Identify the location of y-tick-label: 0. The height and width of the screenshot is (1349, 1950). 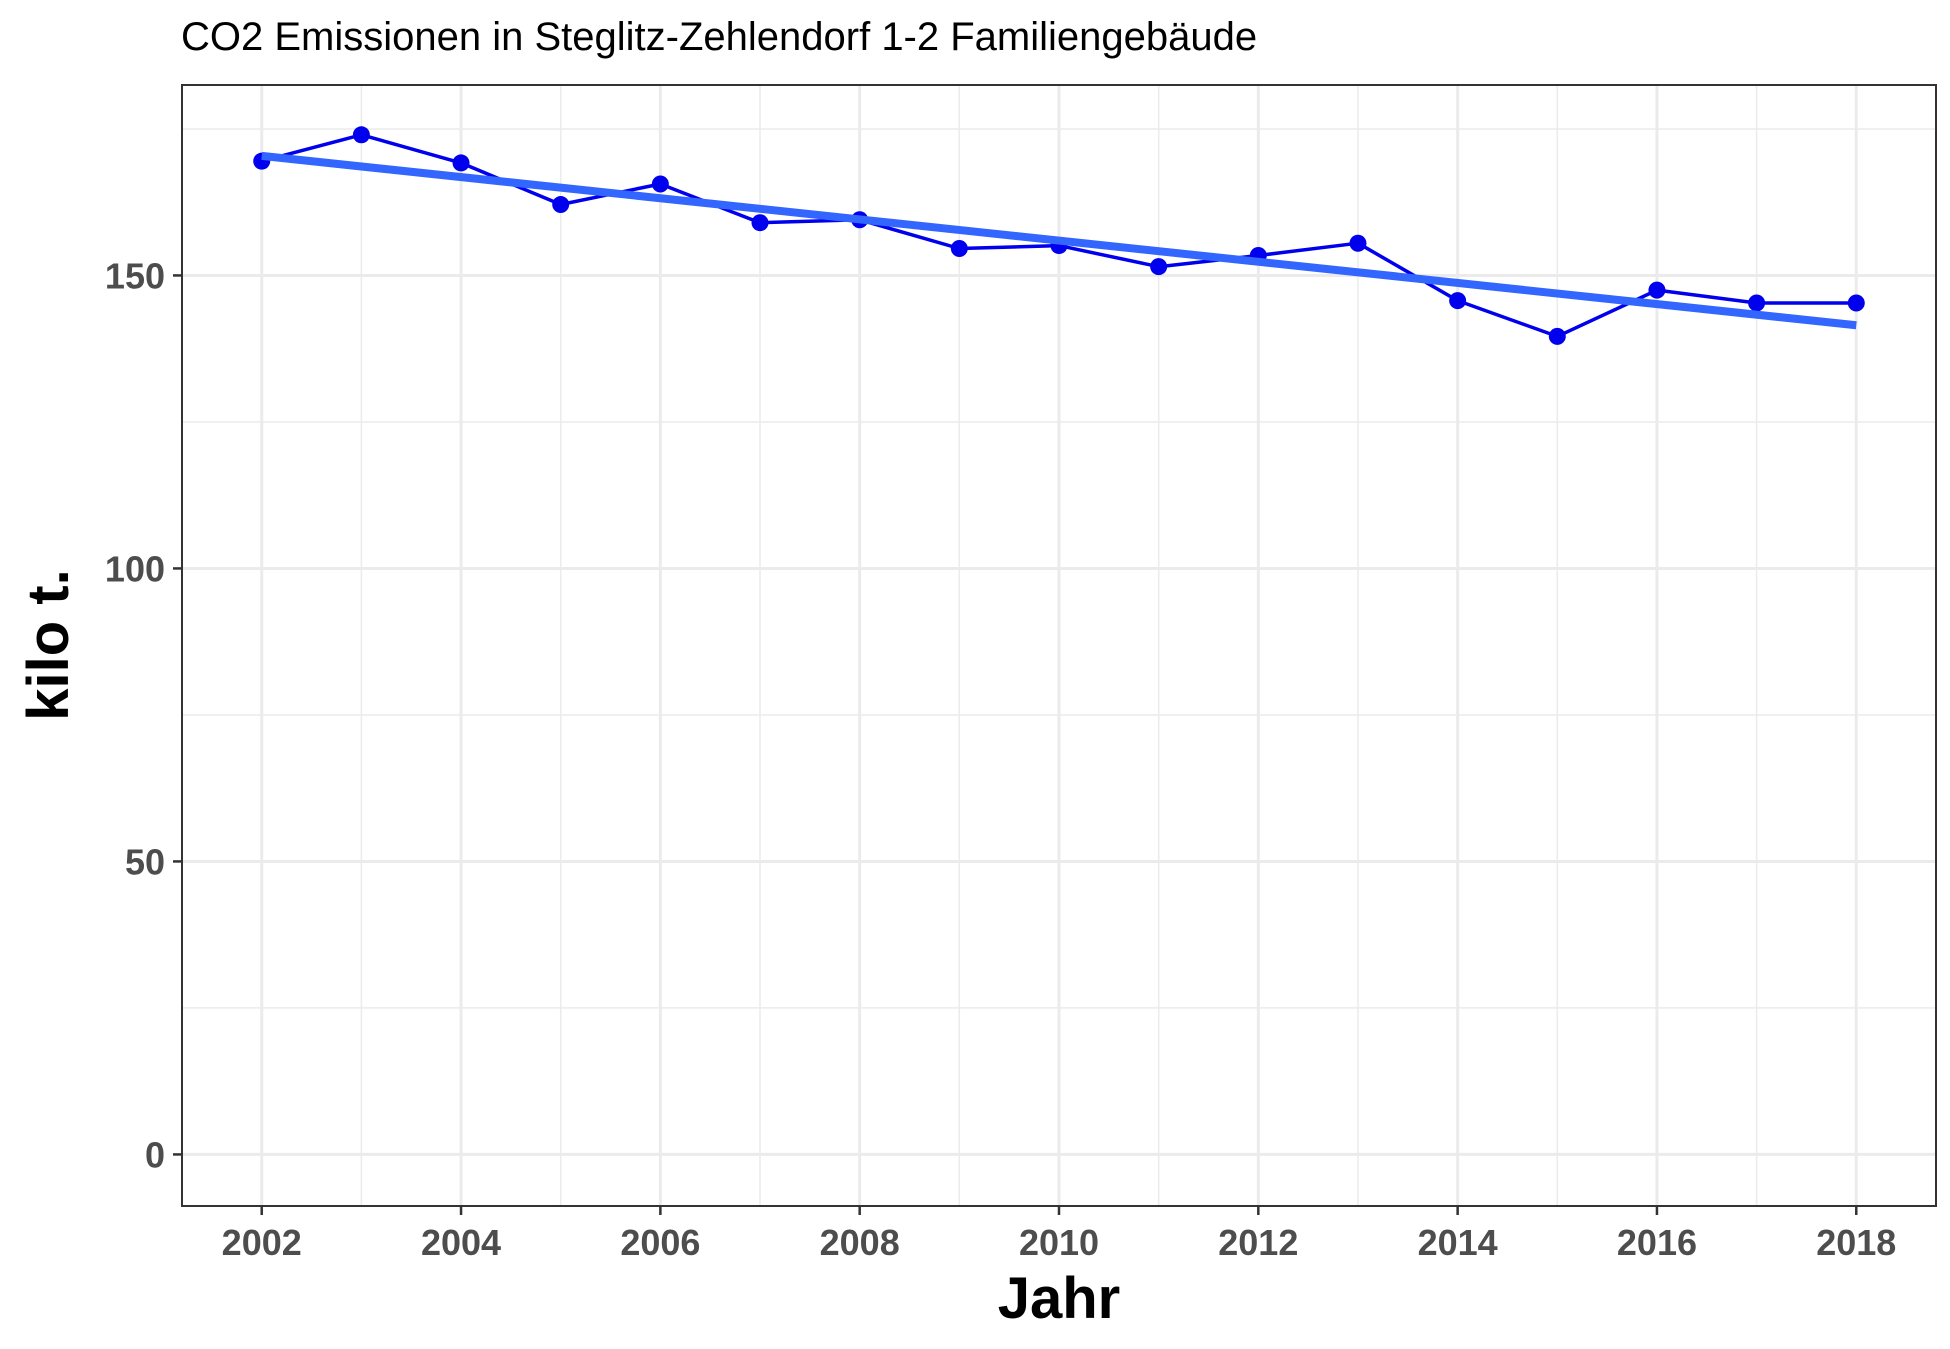
(155, 1154).